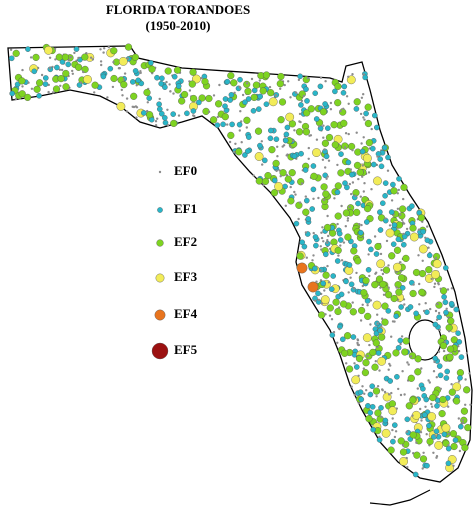 Image resolution: width=474 pixels, height=510 pixels. Describe the element at coordinates (160, 351) in the screenshot. I see `legend-marker` at that location.